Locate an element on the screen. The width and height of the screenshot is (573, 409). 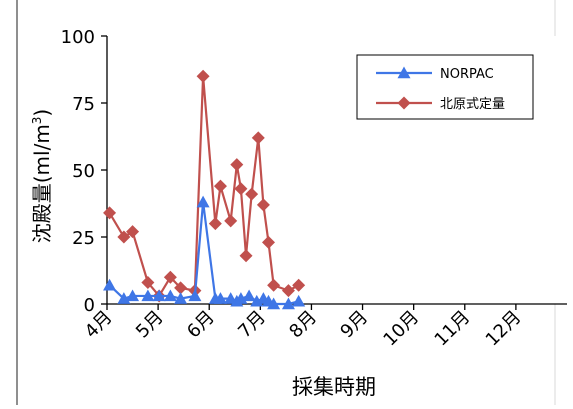
legend-label-1: 北原式定量 is located at coordinates (472, 104).